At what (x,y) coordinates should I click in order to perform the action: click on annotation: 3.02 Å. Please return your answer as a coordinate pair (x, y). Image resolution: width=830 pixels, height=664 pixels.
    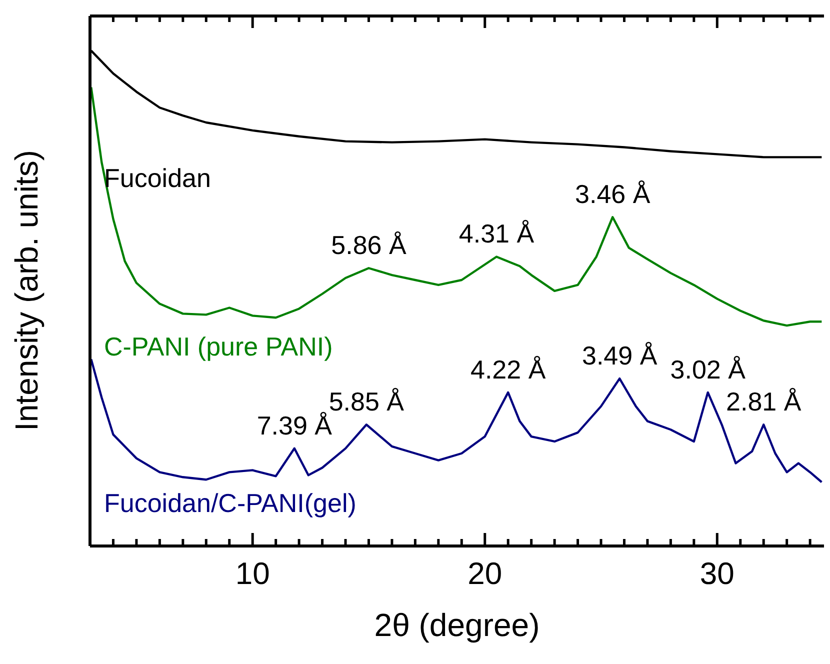
    Looking at the image, I should click on (708, 369).